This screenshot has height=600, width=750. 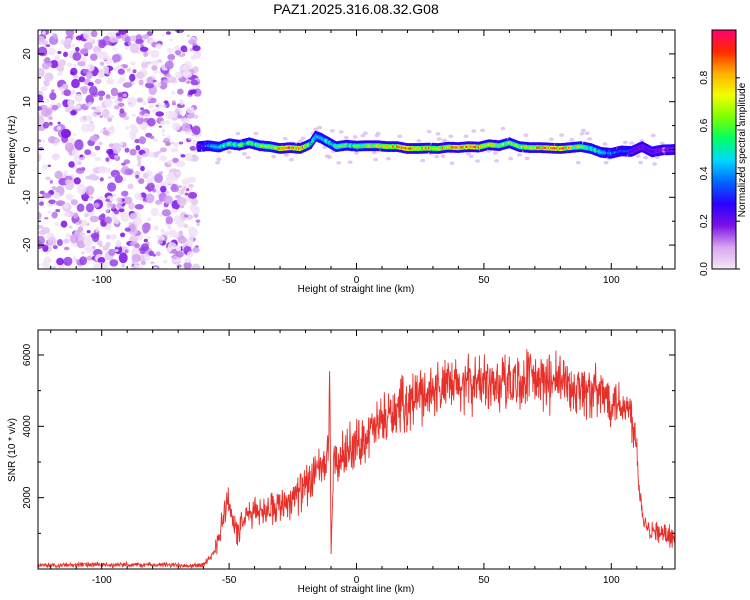 I want to click on spectrogram-x-tick-label: 50, so click(x=484, y=280).